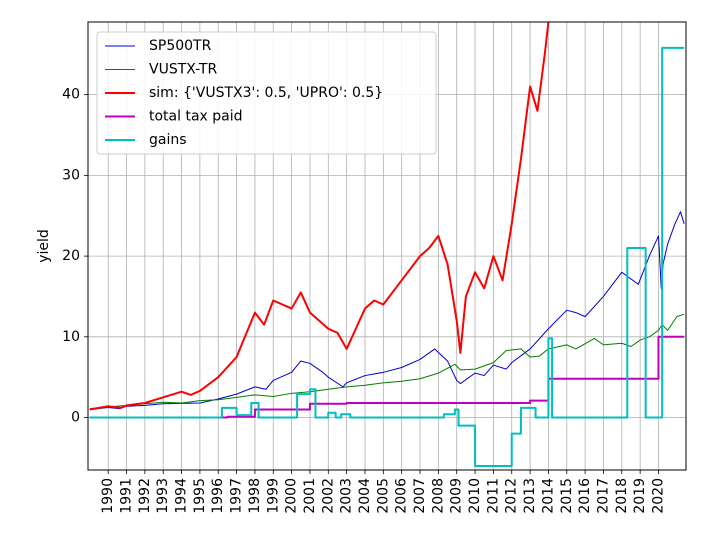 This screenshot has width=704, height=551. Describe the element at coordinates (512, 496) in the screenshot. I see `x-tick-label: 2012` at that location.